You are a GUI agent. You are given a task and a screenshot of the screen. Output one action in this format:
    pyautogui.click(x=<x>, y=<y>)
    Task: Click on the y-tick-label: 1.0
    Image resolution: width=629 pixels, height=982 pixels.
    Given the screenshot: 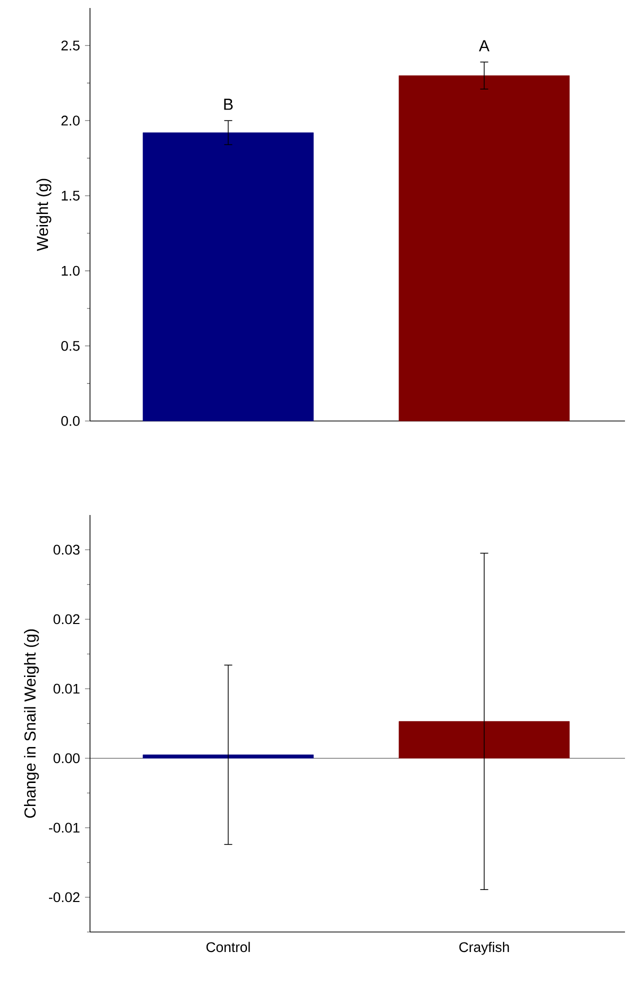 What is the action you would take?
    pyautogui.click(x=71, y=271)
    